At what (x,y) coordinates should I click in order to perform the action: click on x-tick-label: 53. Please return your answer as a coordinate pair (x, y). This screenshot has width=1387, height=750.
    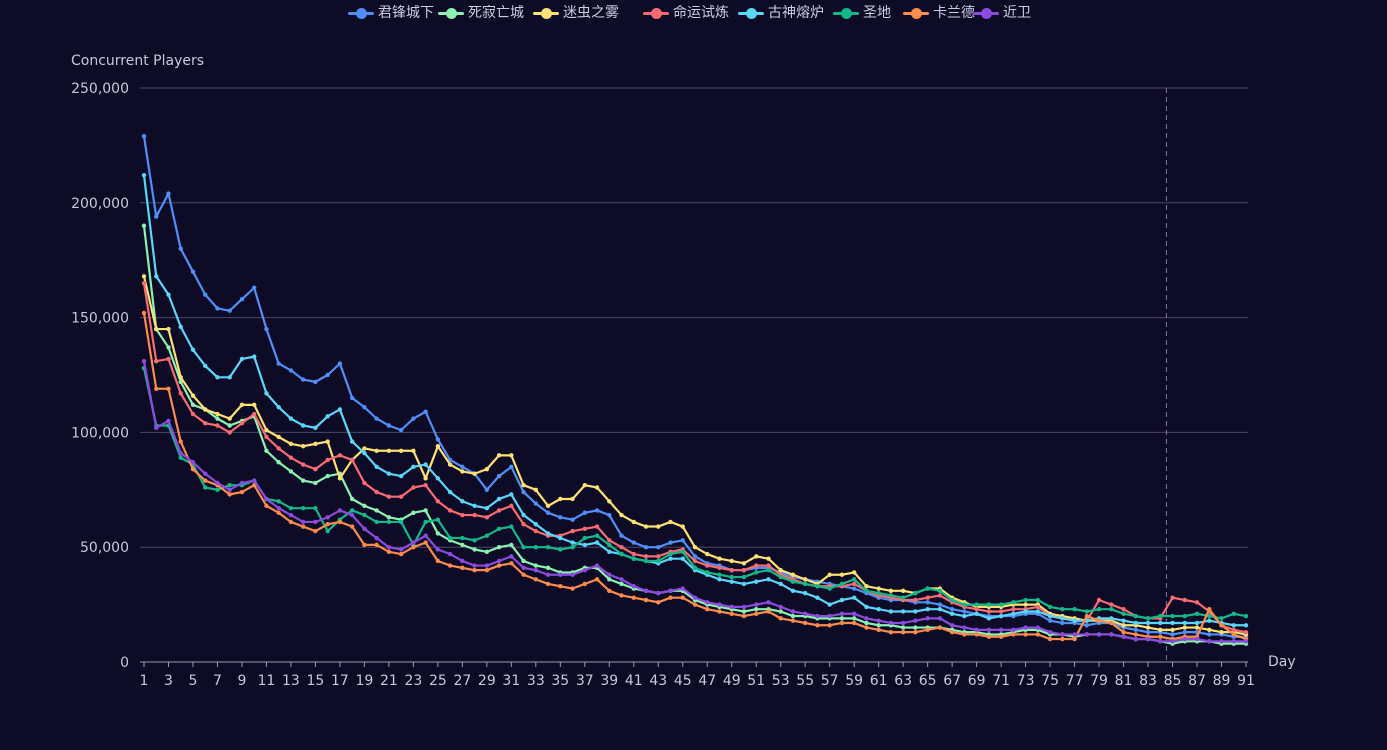
    Looking at the image, I should click on (781, 681).